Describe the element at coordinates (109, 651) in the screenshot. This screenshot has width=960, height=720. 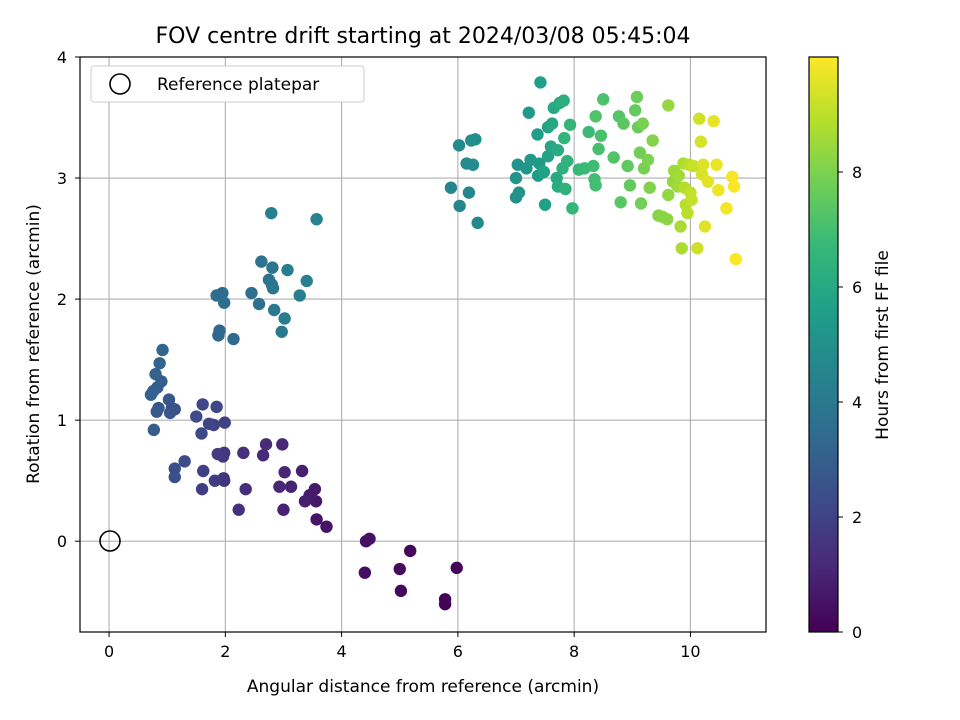
I see `x-tick-label: 0` at that location.